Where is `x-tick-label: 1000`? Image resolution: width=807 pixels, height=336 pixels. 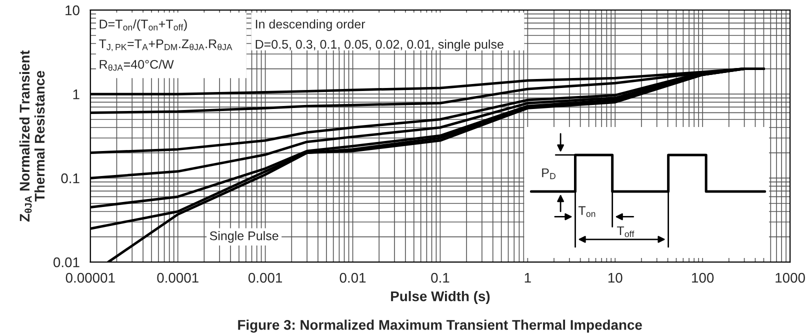
x-tick-label: 1000 is located at coordinates (790, 277).